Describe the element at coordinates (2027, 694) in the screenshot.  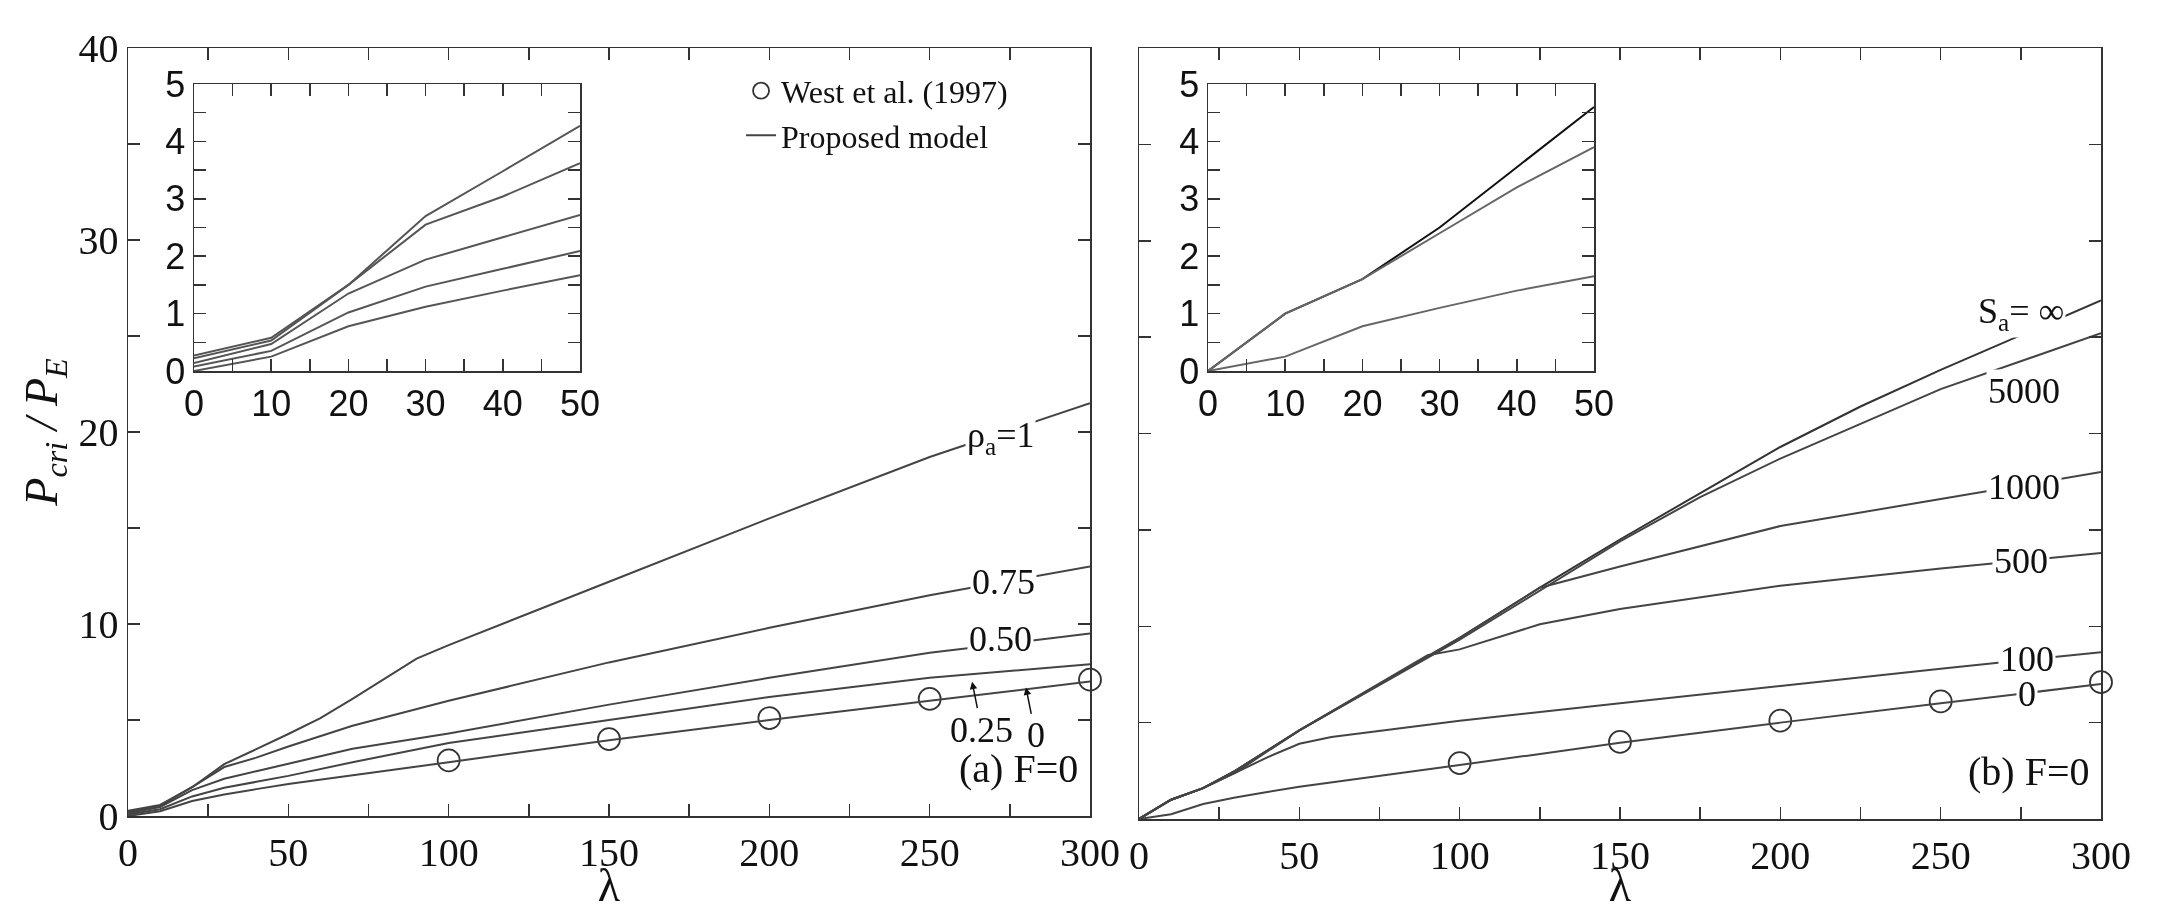
I see `annotation: 0` at that location.